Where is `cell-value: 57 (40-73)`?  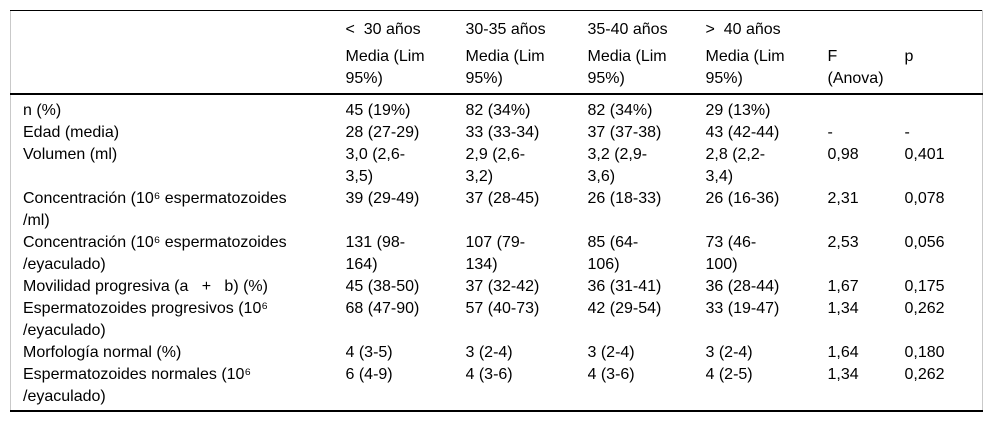
cell-value: 57 (40-73) is located at coordinates (502, 308).